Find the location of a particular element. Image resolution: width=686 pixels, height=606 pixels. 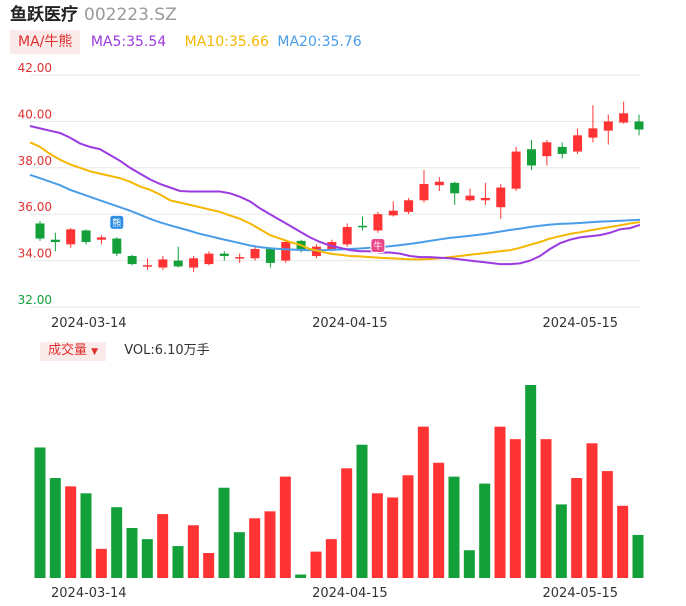

stock-code: 002223.SZ is located at coordinates (130, 15).